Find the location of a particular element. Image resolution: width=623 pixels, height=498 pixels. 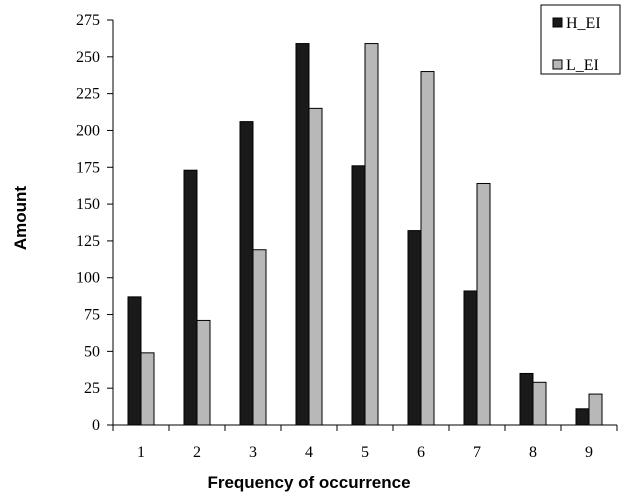

x-axis-ticks: 1 2 3 4 5 6 7 8 9 is located at coordinates (365, 443).